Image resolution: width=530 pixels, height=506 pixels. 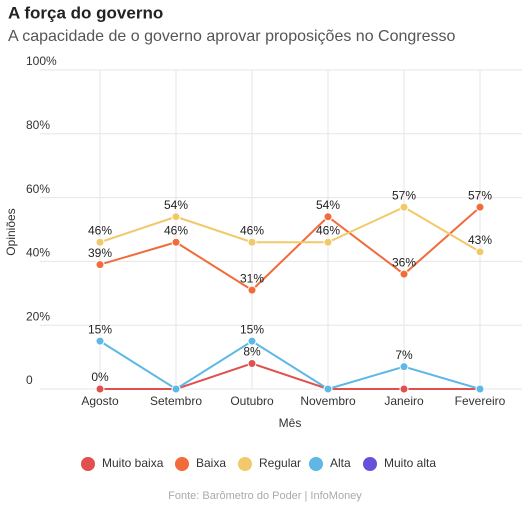 What do you see at coordinates (11, 231) in the screenshot?
I see `y-axis-label: Opiniões` at bounding box center [11, 231].